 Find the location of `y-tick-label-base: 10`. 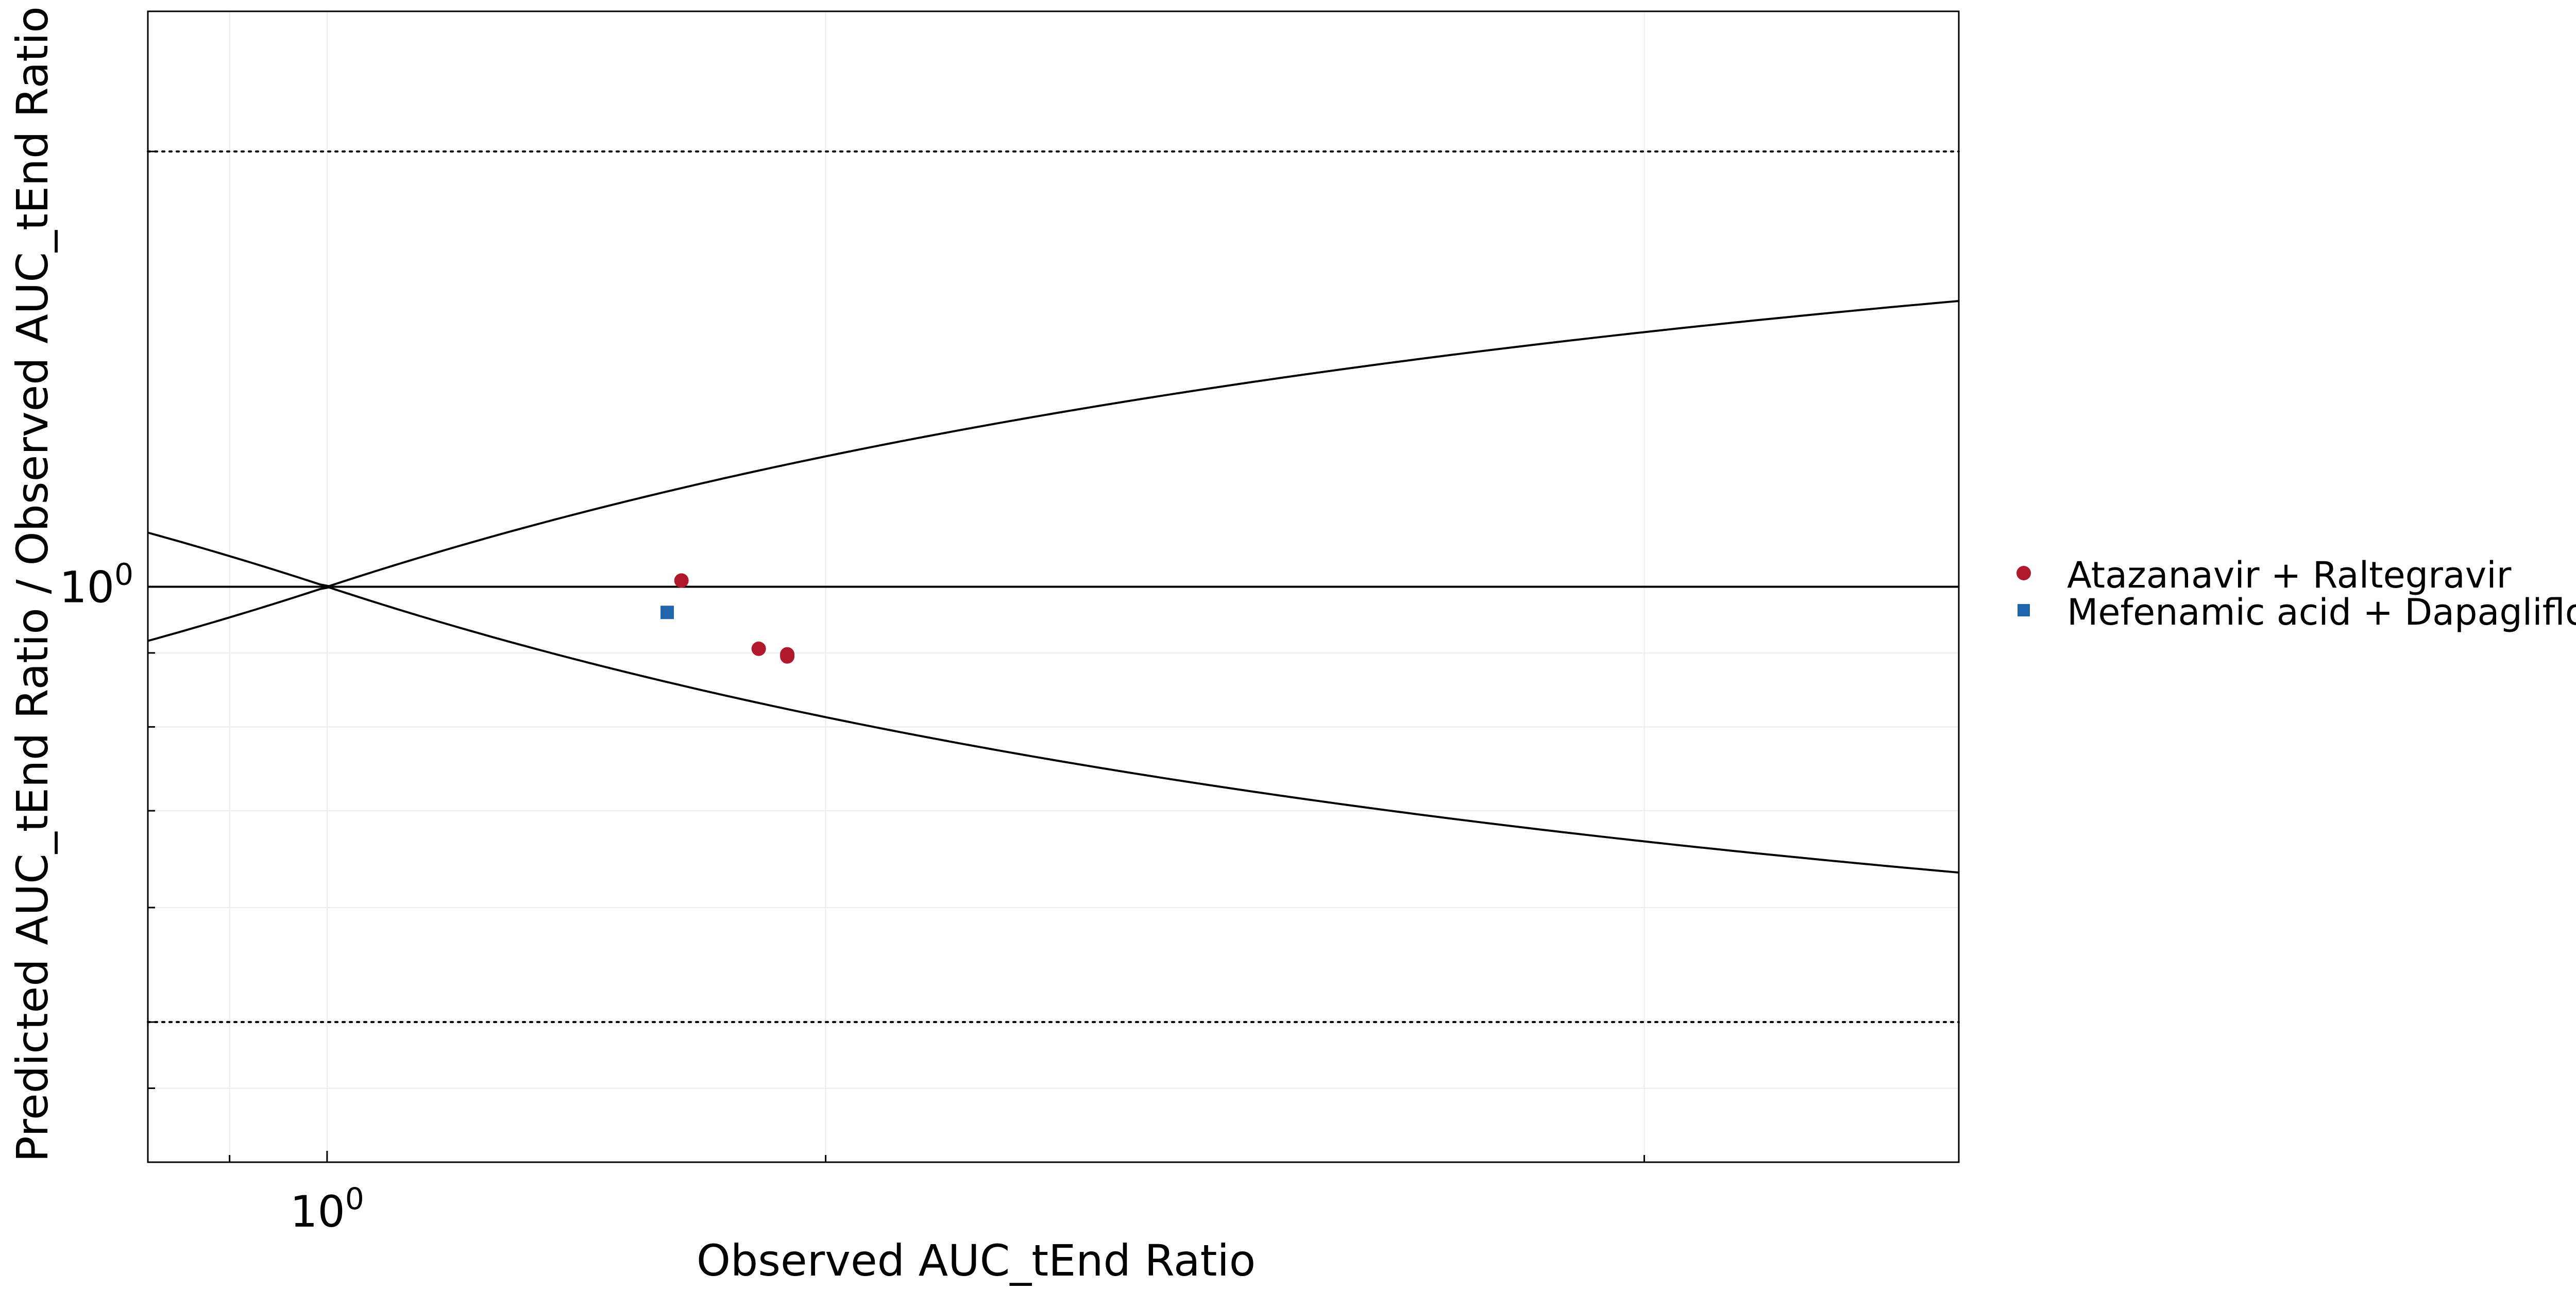

y-tick-label-base: 10 is located at coordinates (86, 587).